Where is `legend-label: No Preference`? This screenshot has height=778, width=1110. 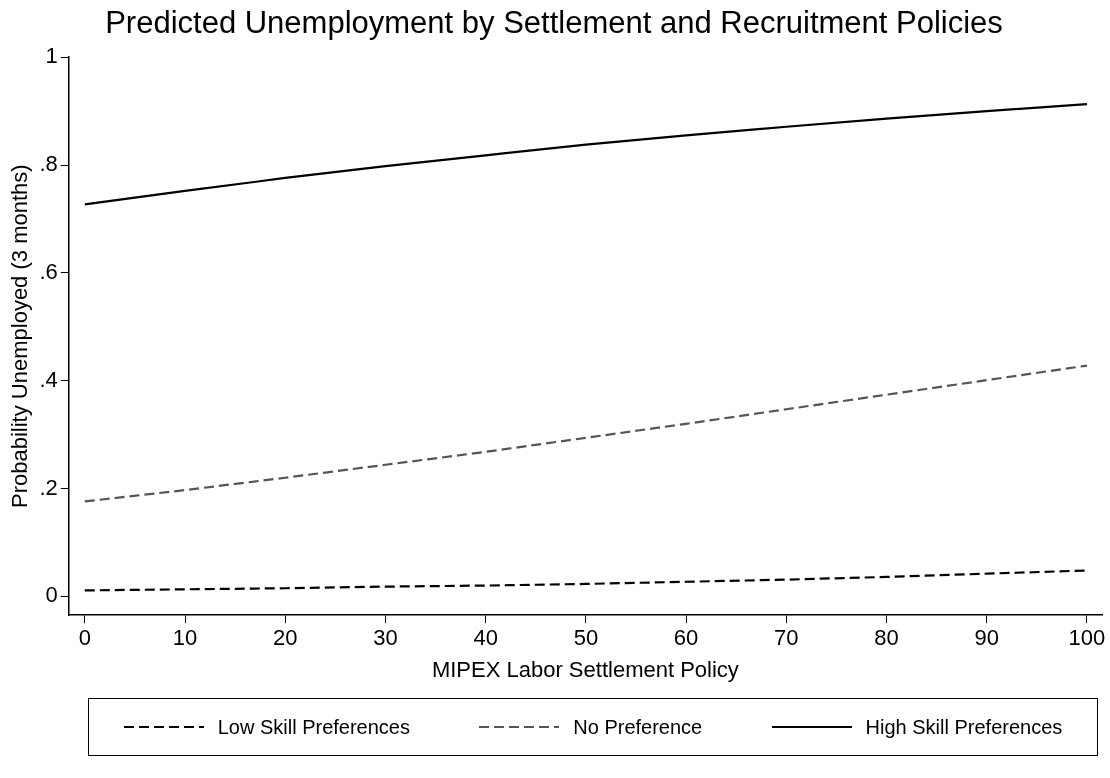 legend-label: No Preference is located at coordinates (638, 727).